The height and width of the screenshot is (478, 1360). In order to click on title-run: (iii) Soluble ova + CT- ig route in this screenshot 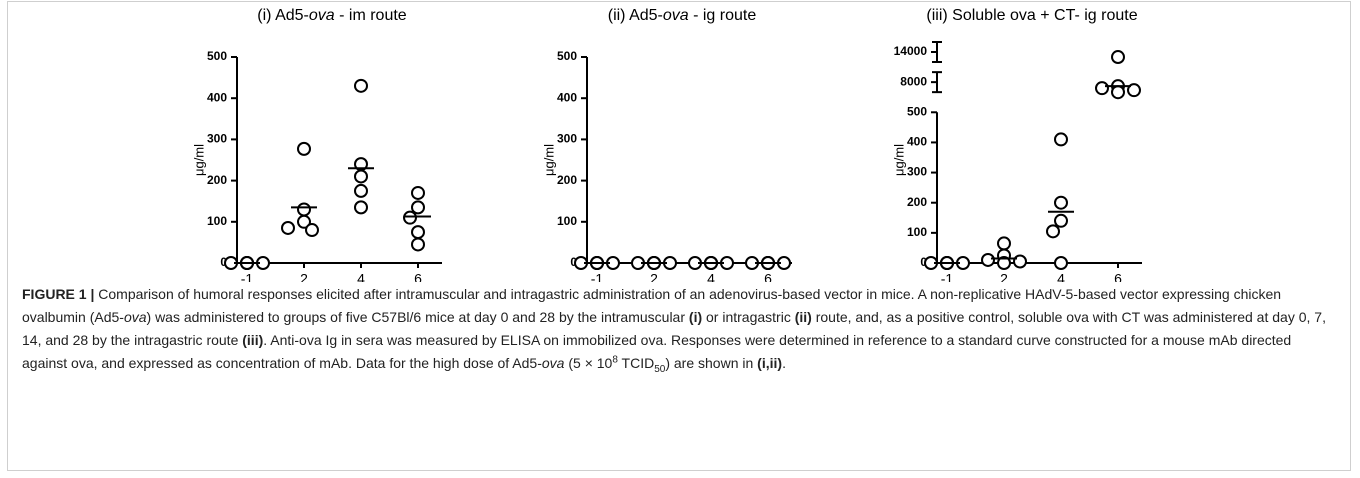, I will do `click(1031, 15)`.